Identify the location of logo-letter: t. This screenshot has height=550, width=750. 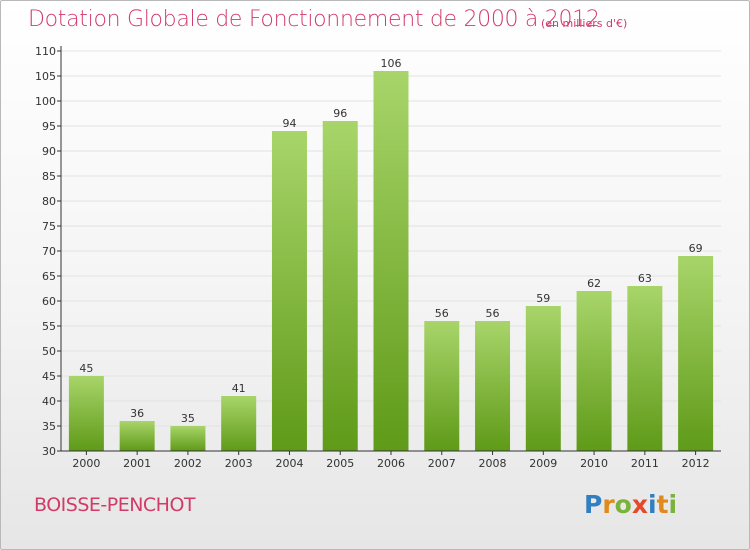
(662, 504).